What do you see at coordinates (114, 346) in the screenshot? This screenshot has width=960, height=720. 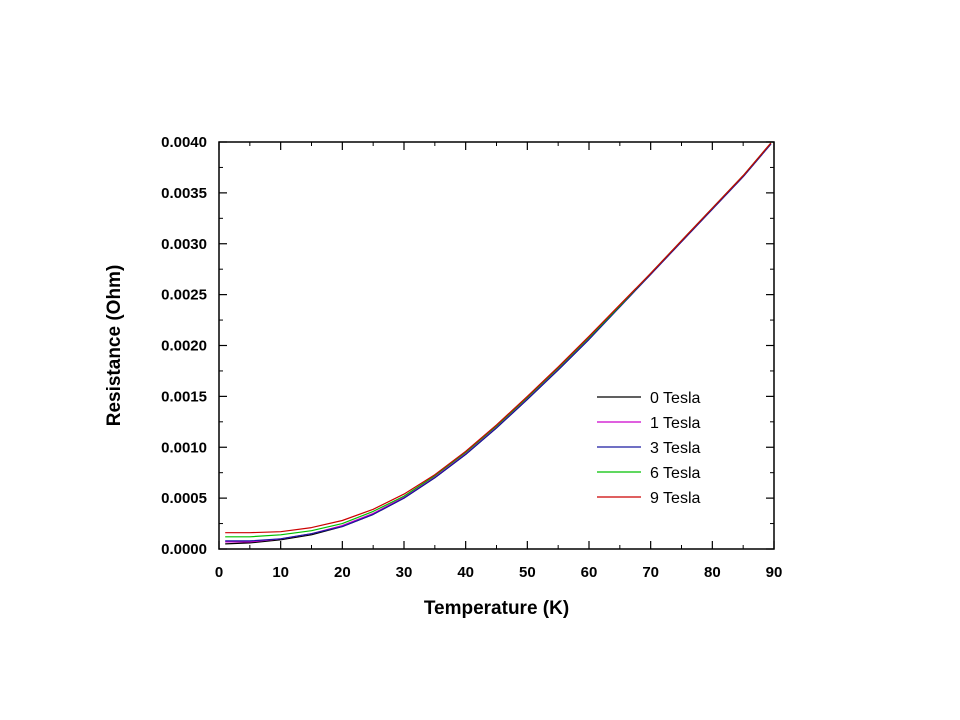 I see `y-axis-title: Resistance (Ohm)` at bounding box center [114, 346].